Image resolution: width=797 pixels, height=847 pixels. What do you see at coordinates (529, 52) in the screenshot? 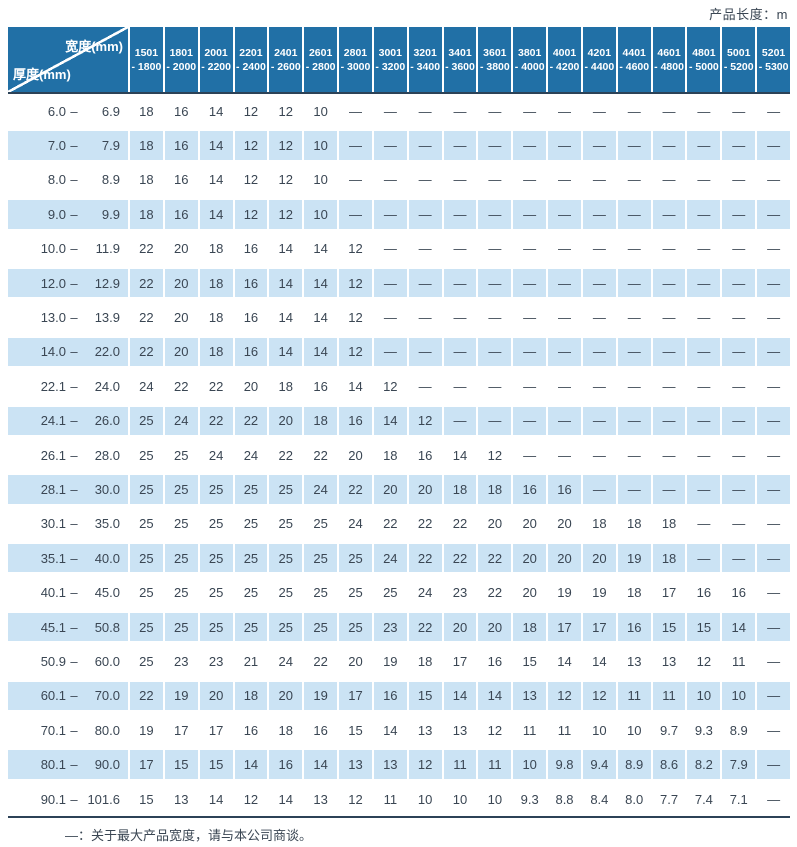
I see `column-header-top-line: 3801` at bounding box center [529, 52].